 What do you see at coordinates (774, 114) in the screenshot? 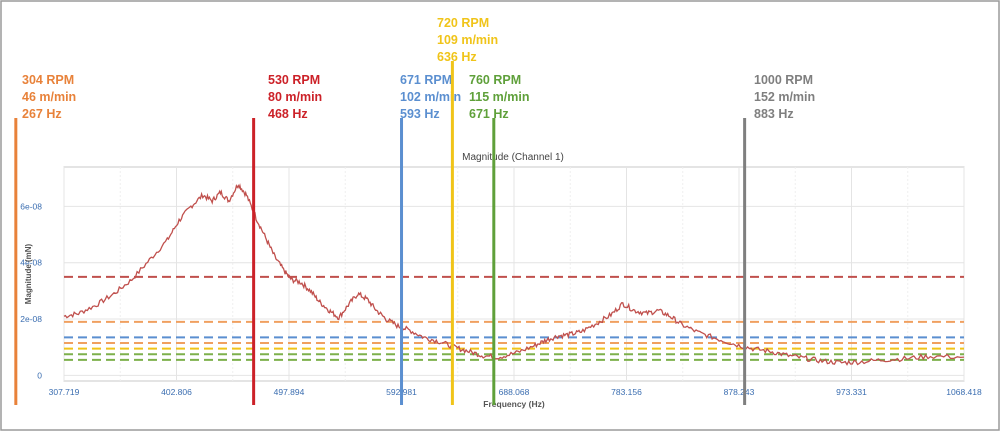
I see `marker-label-1000: 883 Hz` at bounding box center [774, 114].